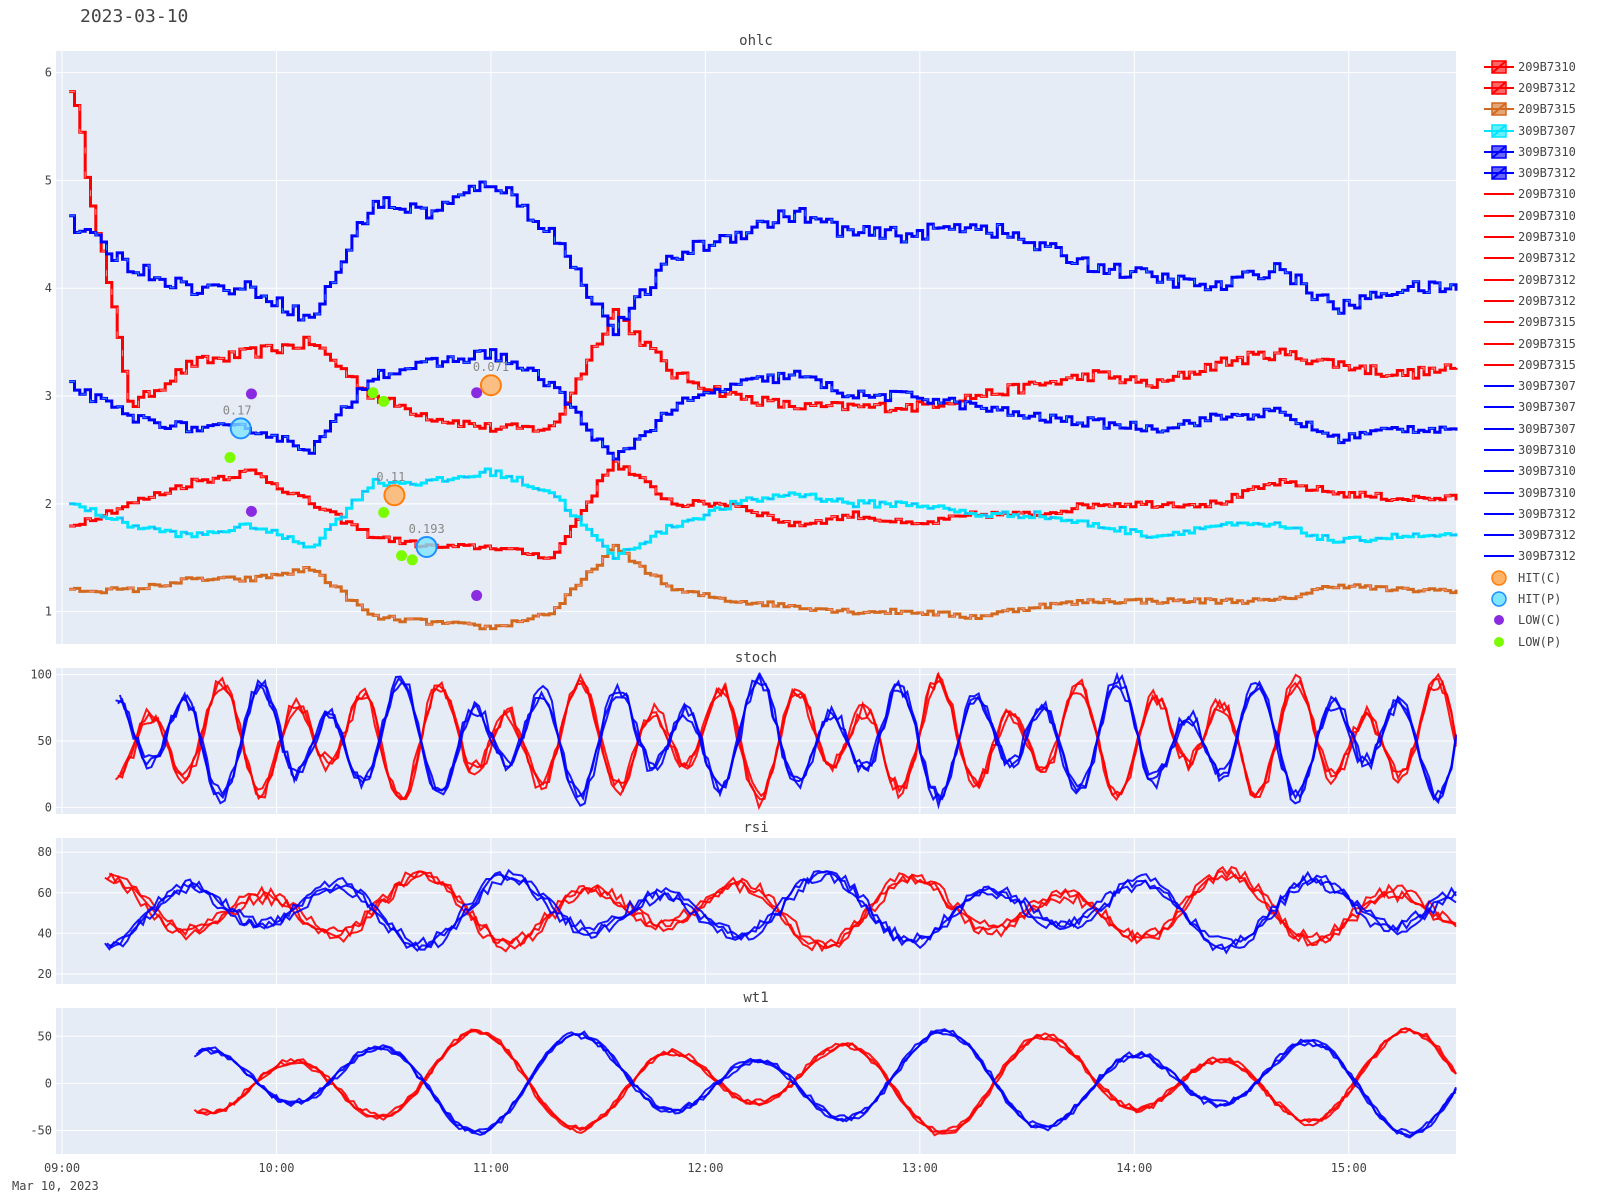 This screenshot has height=1200, width=1600. I want to click on subplot-title-rsi: rsi, so click(755, 828).